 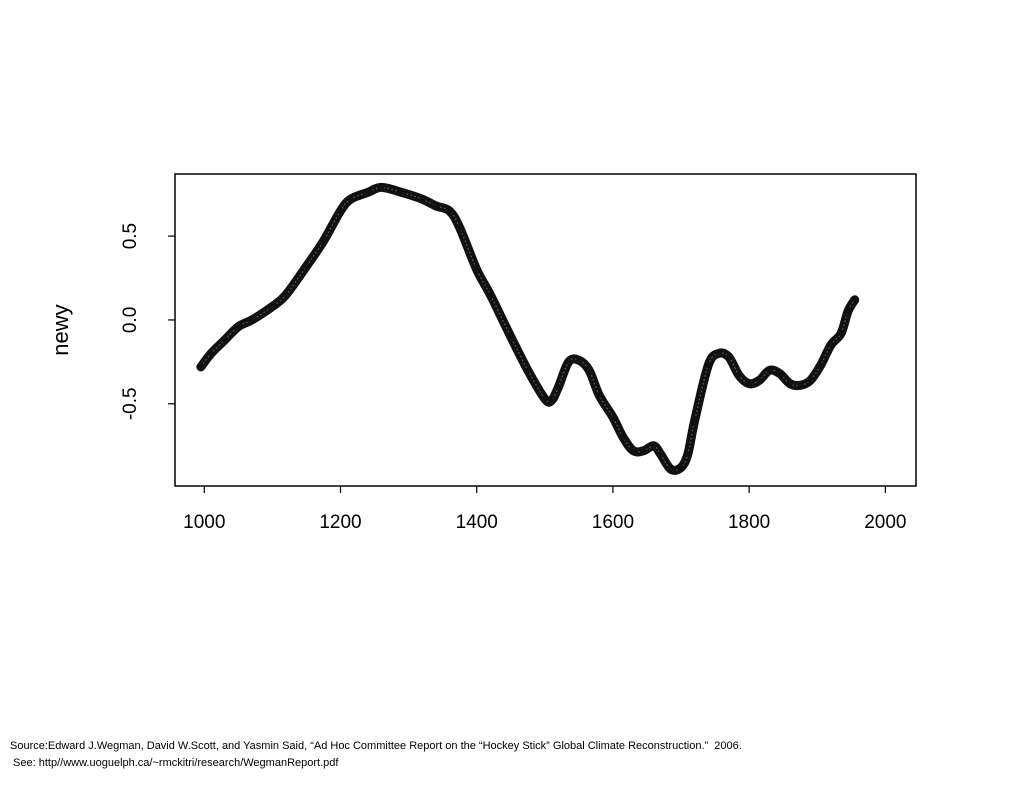 I want to click on x-tick-label: 1200, so click(x=340, y=522).